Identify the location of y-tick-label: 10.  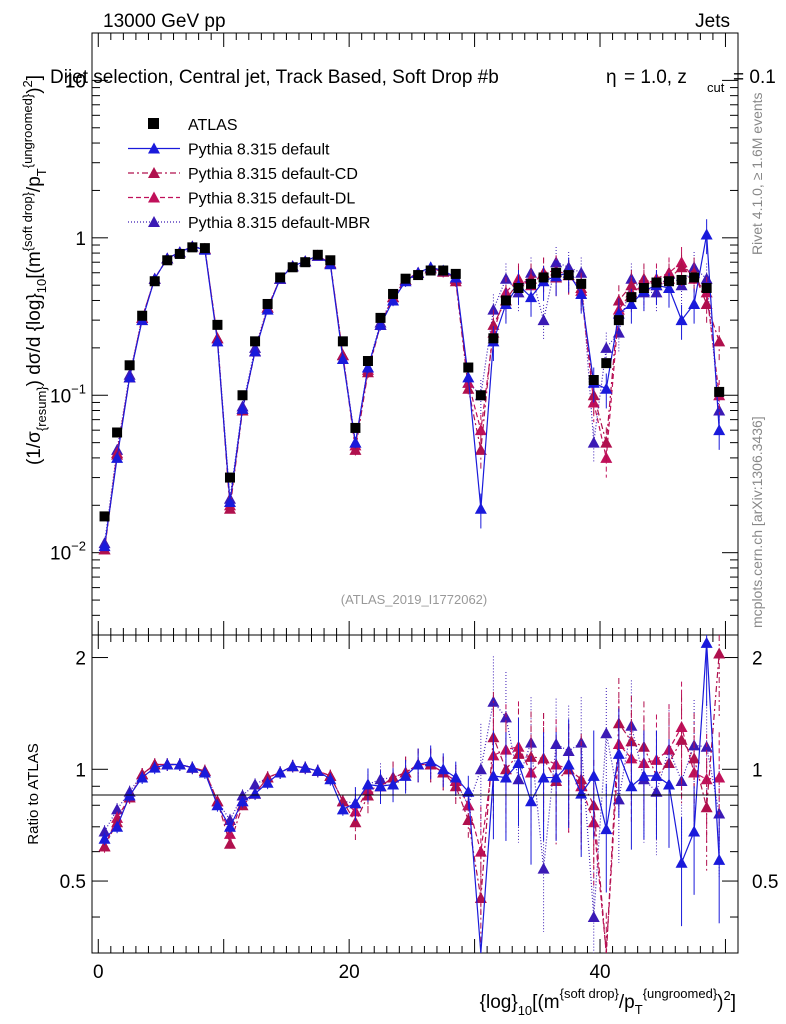
(75, 81).